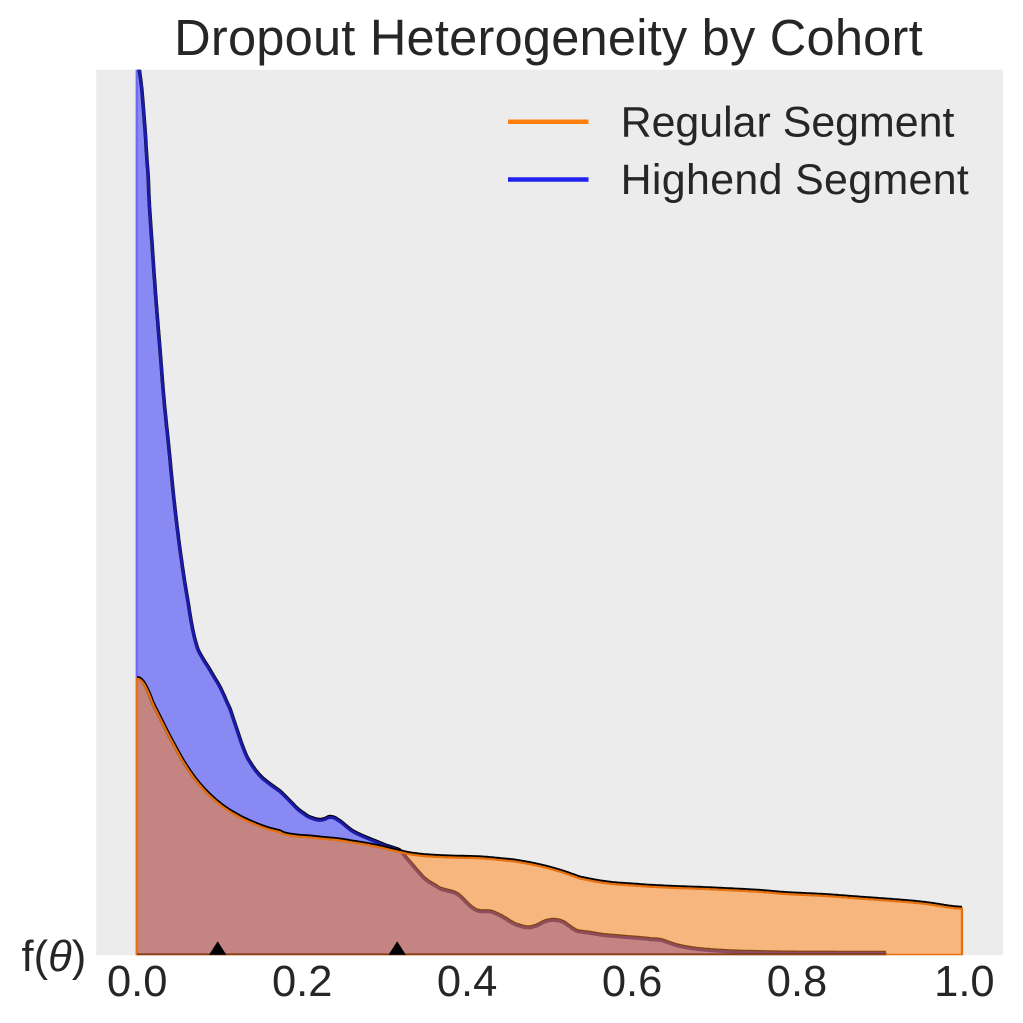  I want to click on svg-text: Regular Segment, so click(788, 123).